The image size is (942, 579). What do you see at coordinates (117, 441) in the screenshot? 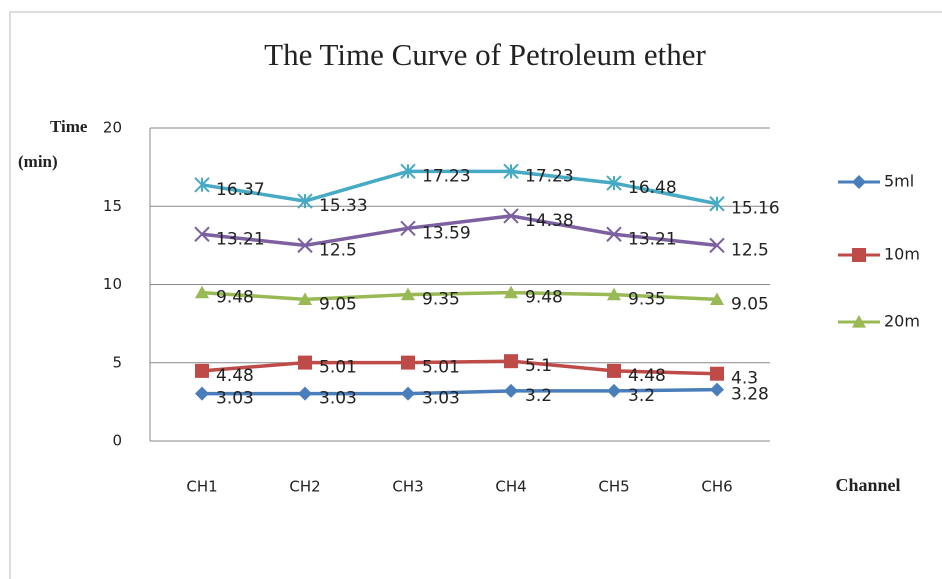
I see `y-tick-label: 0` at bounding box center [117, 441].